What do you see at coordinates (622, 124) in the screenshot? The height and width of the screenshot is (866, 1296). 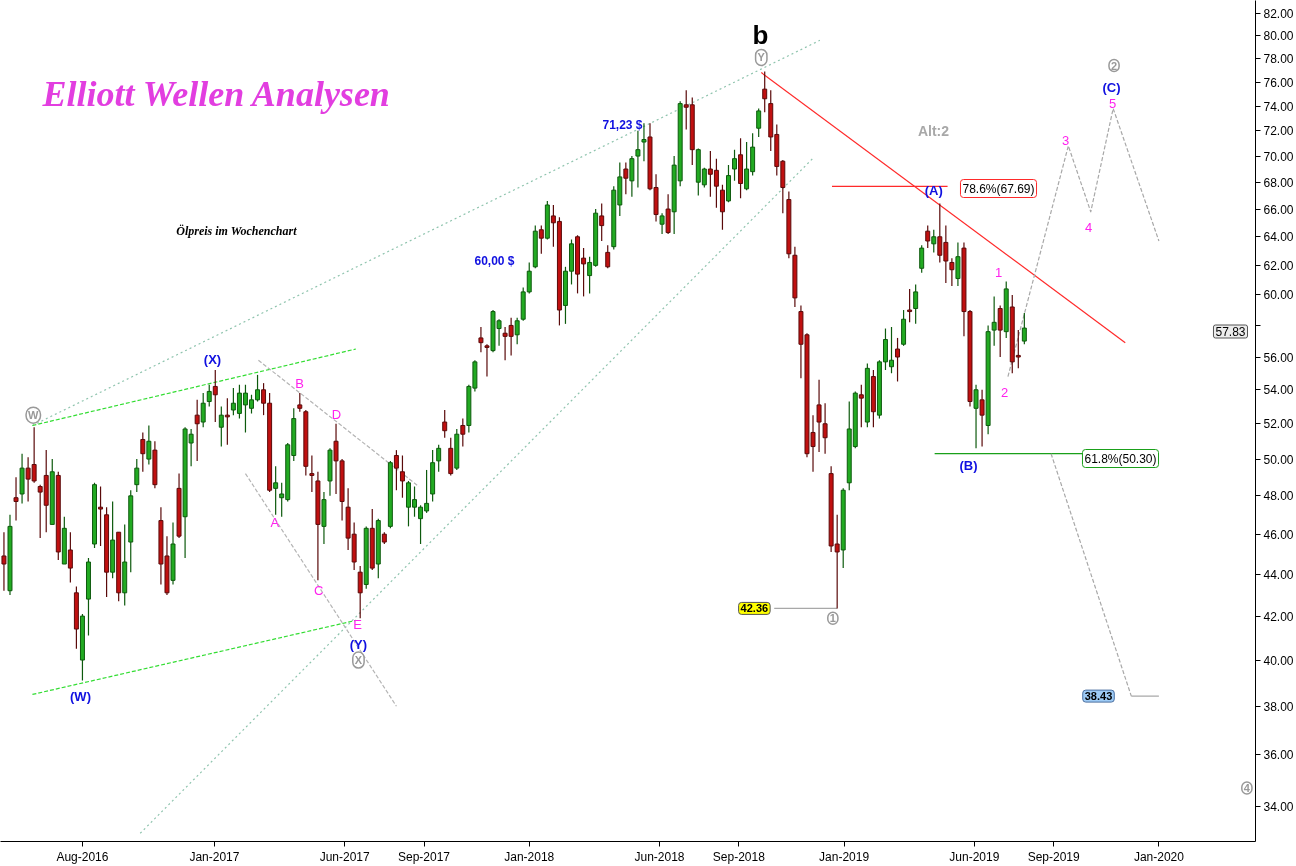 I see `annotation: 71,23 $` at bounding box center [622, 124].